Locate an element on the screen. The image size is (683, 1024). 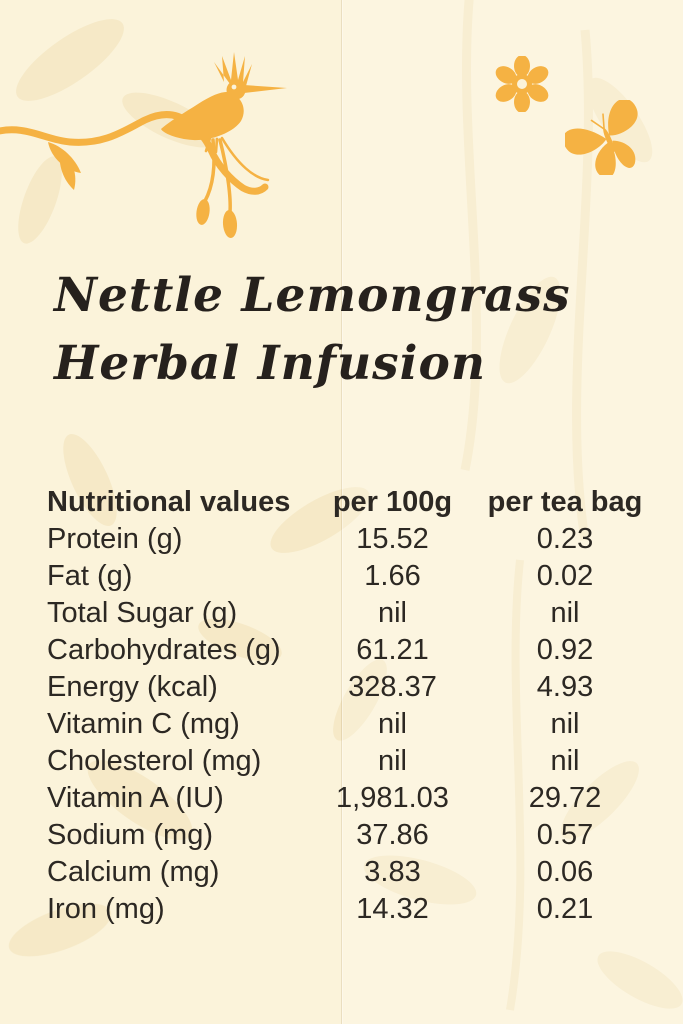
product-title-line2: Herbal Infusion is located at coordinates (270, 363).